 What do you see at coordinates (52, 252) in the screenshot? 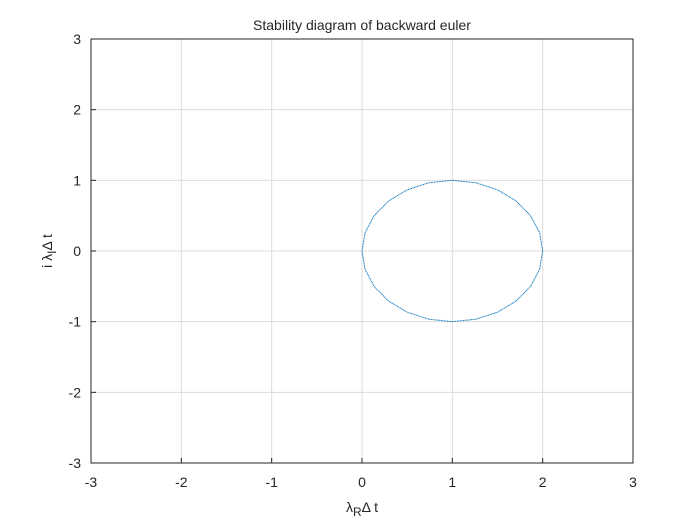
I see `y-label-subscript: I` at bounding box center [52, 252].